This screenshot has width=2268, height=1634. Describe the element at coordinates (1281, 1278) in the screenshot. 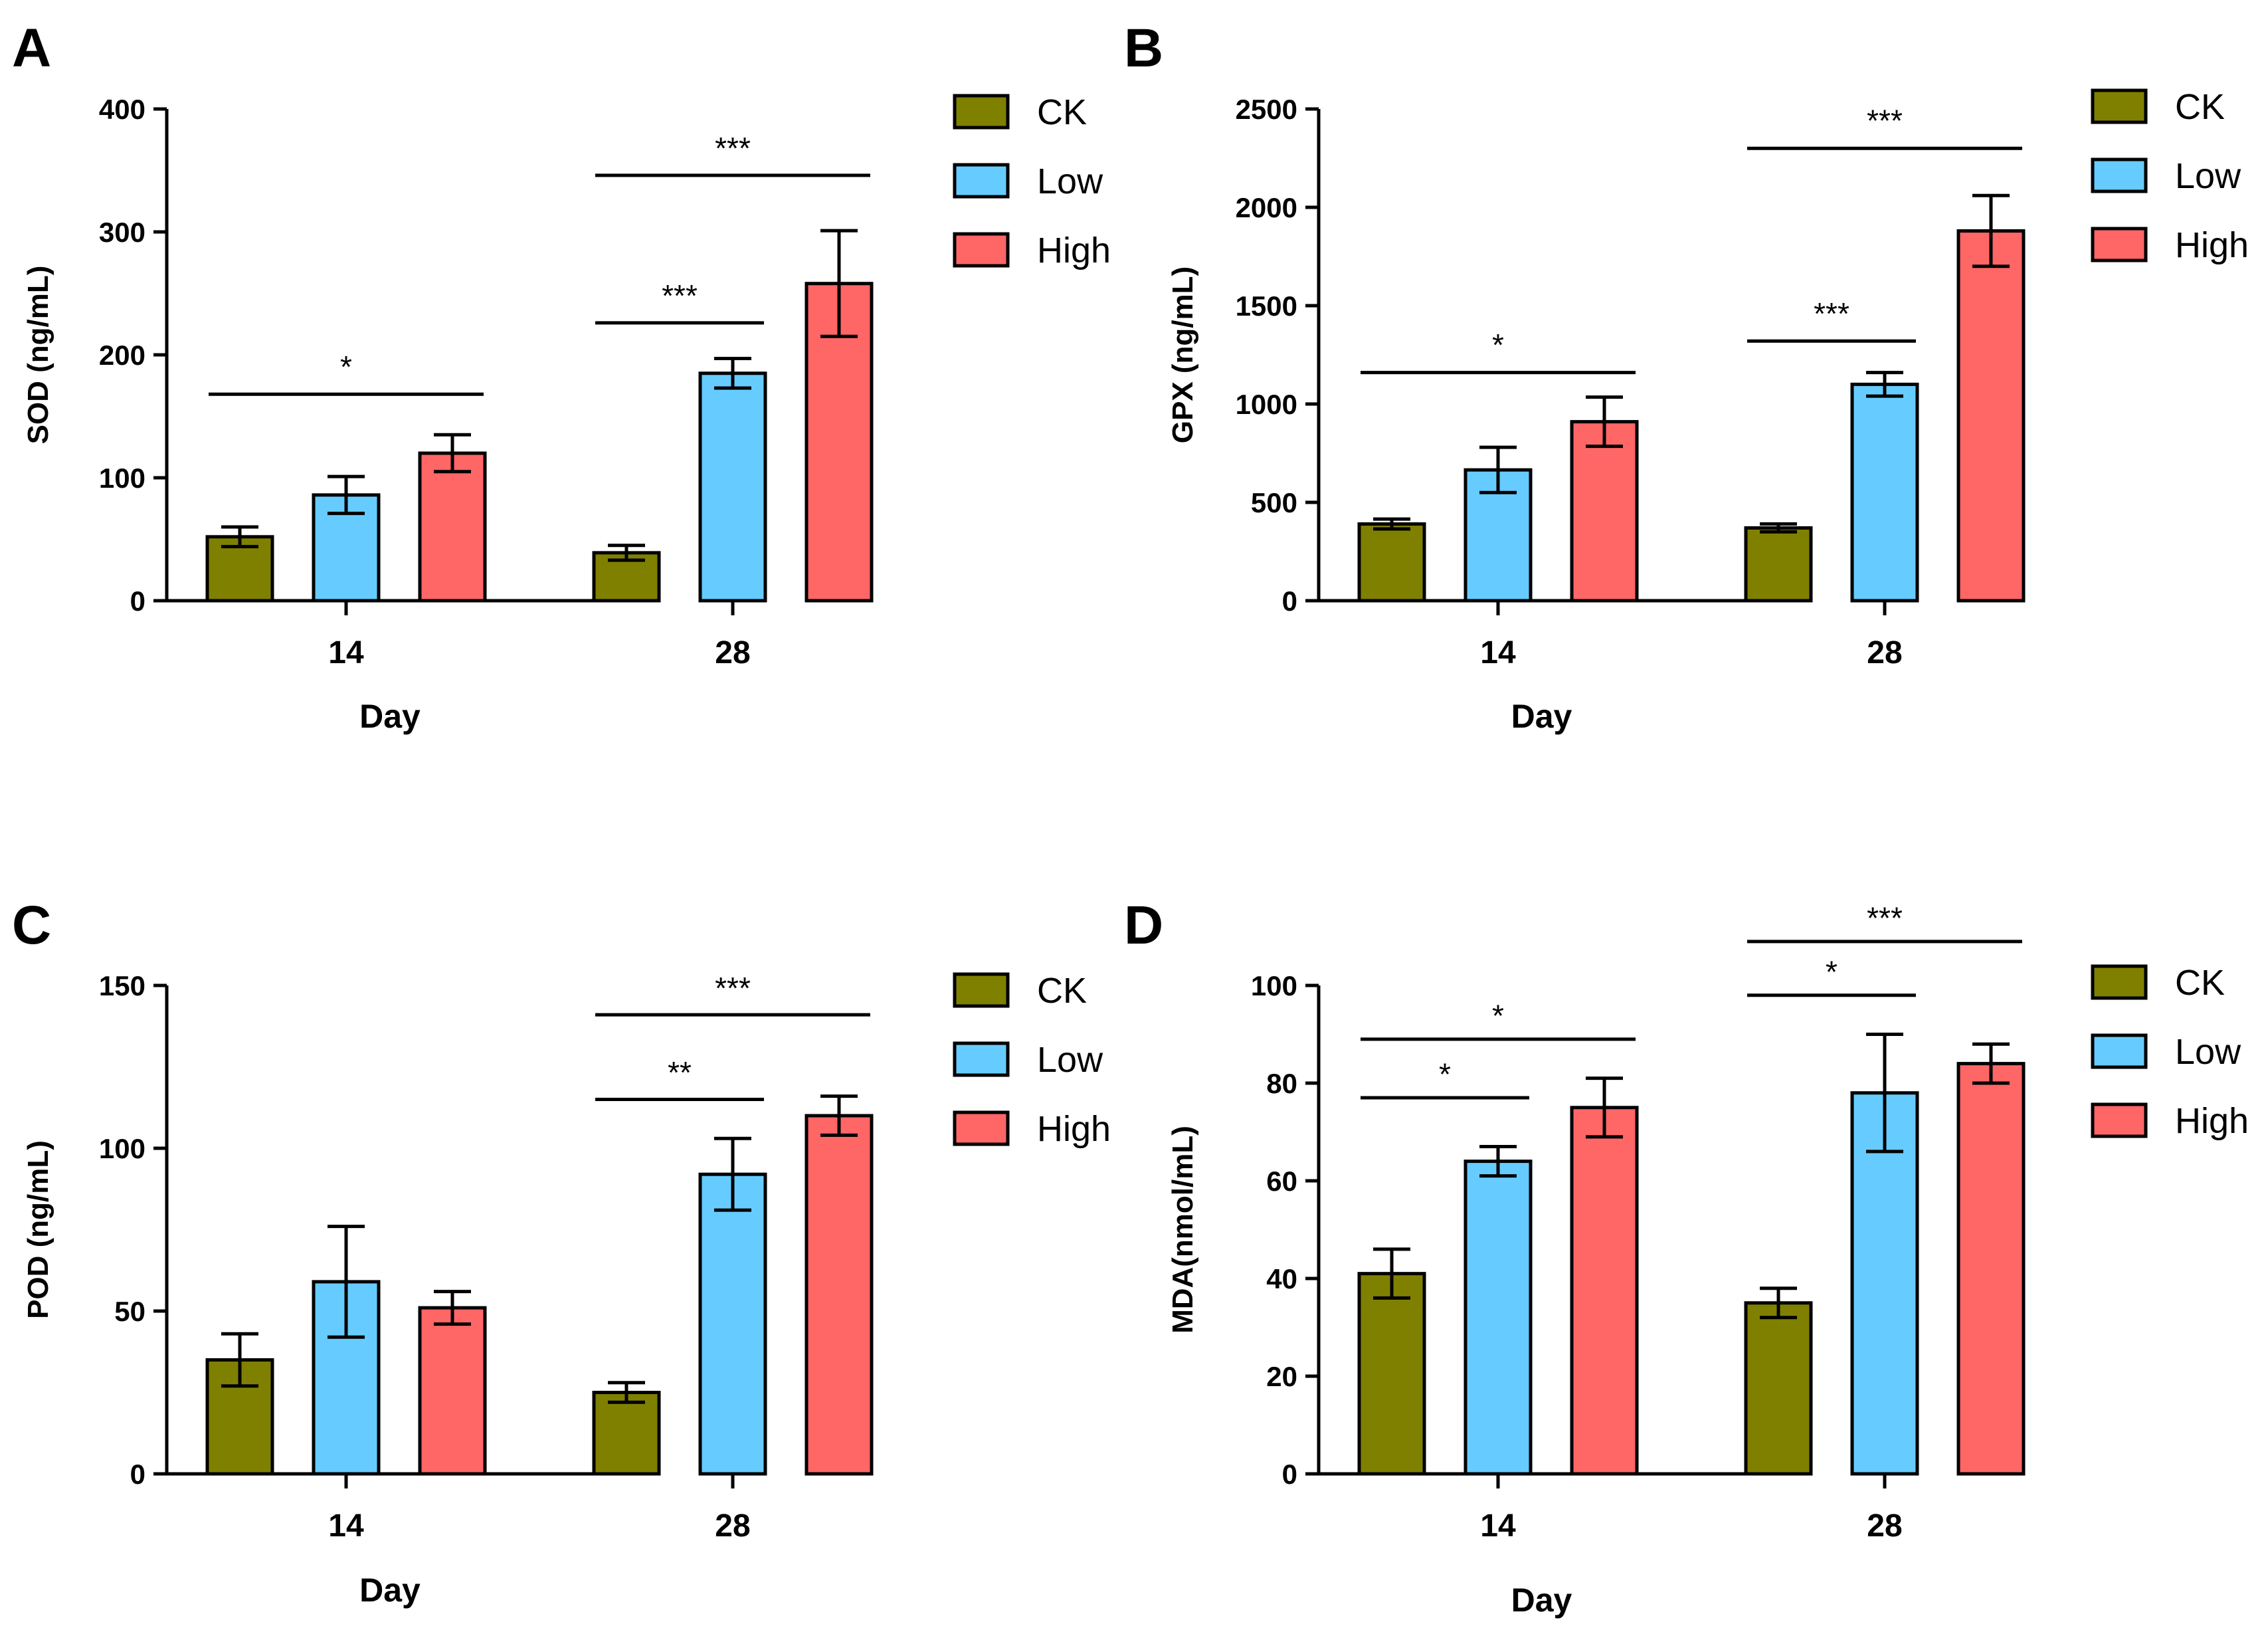

I see `y-tick-label: 40` at that location.